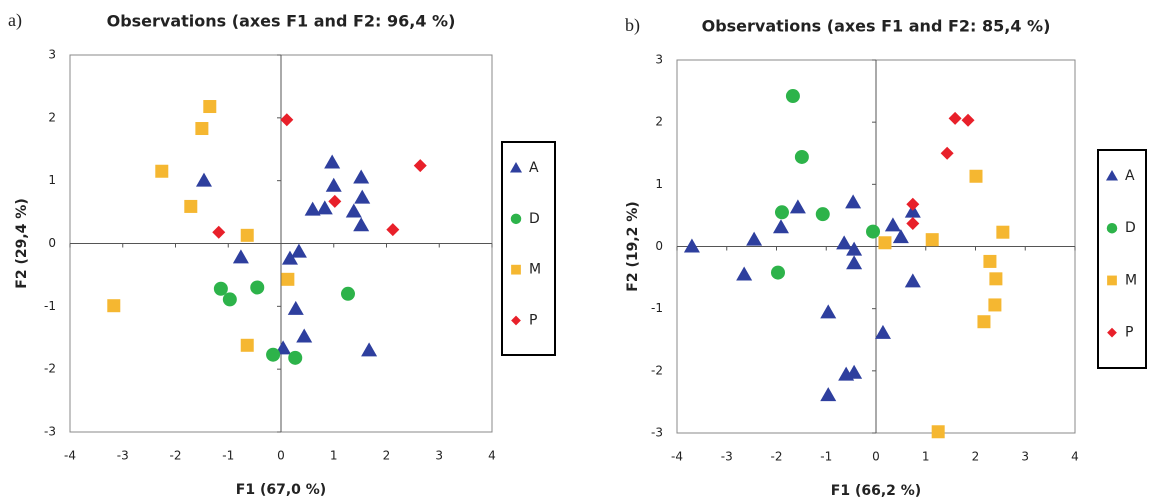 The height and width of the screenshot is (504, 1149). I want to click on chart-title: Observations (axes F1 and F2: 85,4 %), so click(876, 26).